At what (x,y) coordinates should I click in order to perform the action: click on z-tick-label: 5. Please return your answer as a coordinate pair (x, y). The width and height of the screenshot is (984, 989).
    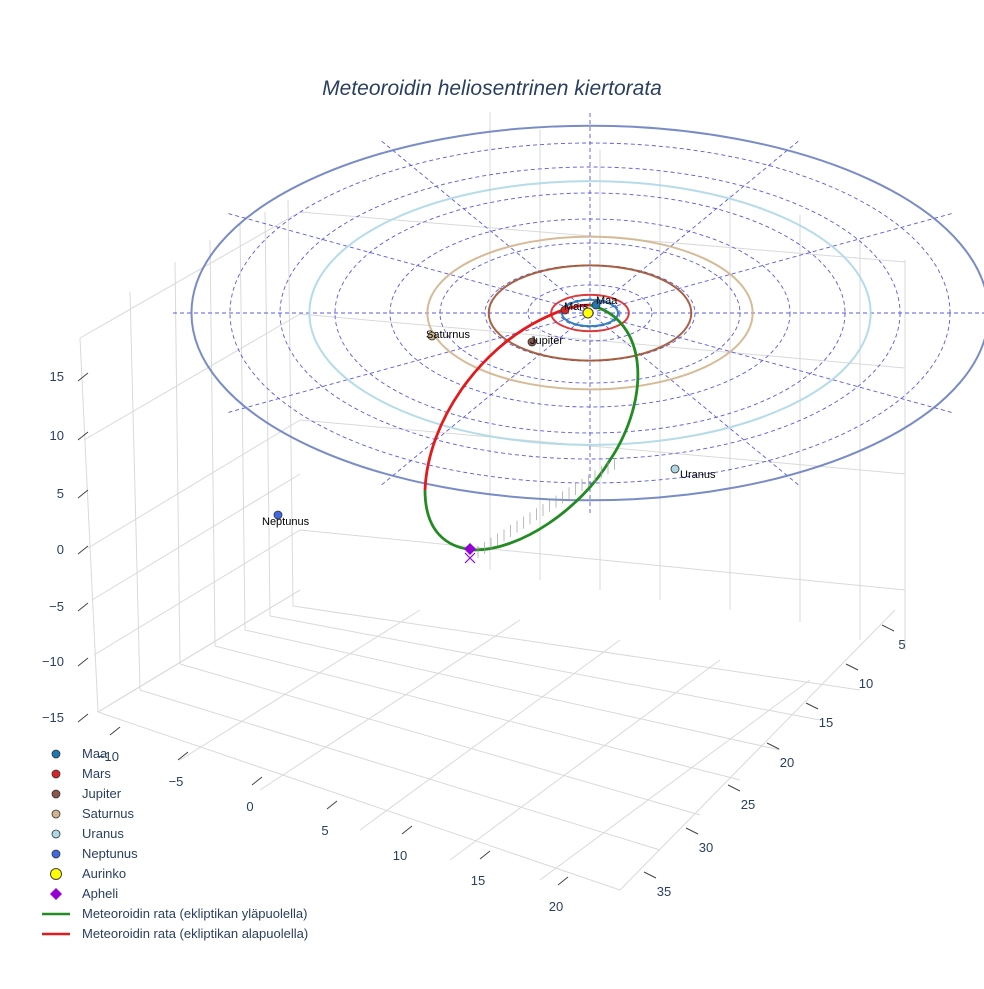
    Looking at the image, I should click on (60, 493).